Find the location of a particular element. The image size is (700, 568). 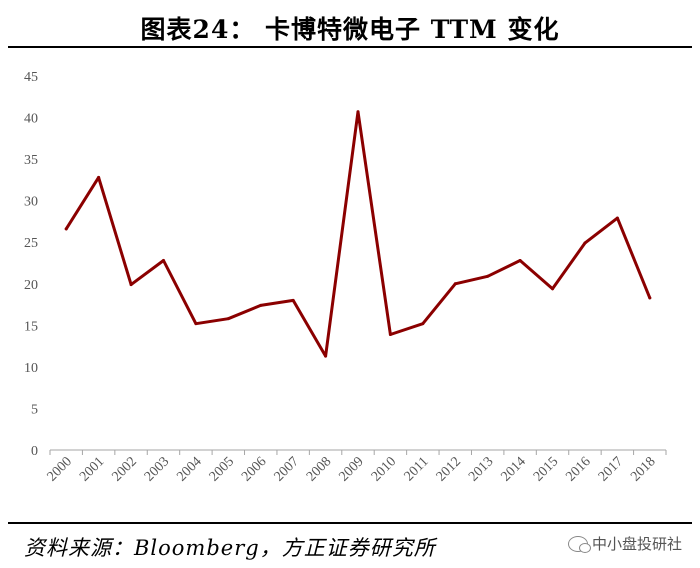

y-tick-label: 10 is located at coordinates (31, 368).